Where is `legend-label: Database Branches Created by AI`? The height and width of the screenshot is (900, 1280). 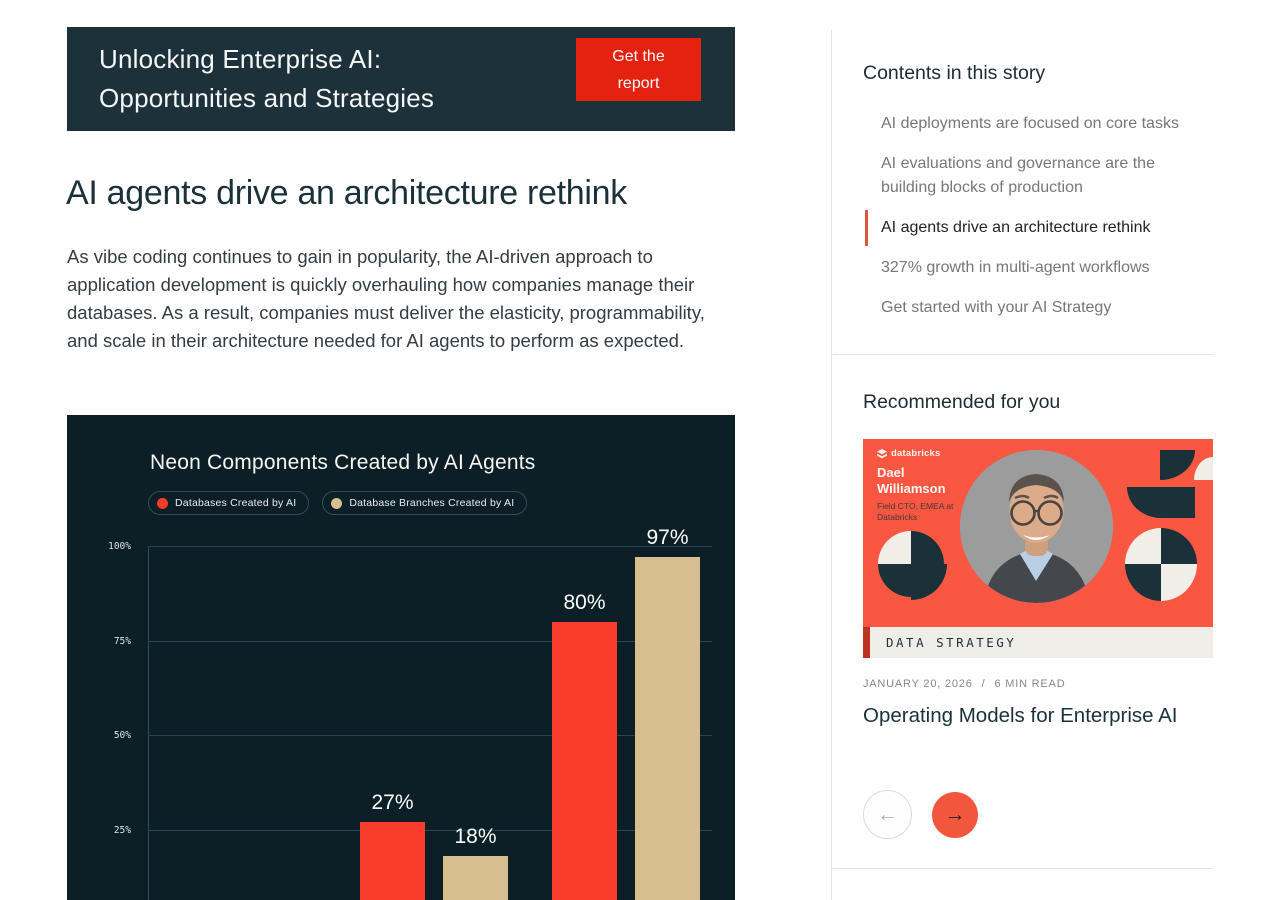 legend-label: Database Branches Created by AI is located at coordinates (432, 503).